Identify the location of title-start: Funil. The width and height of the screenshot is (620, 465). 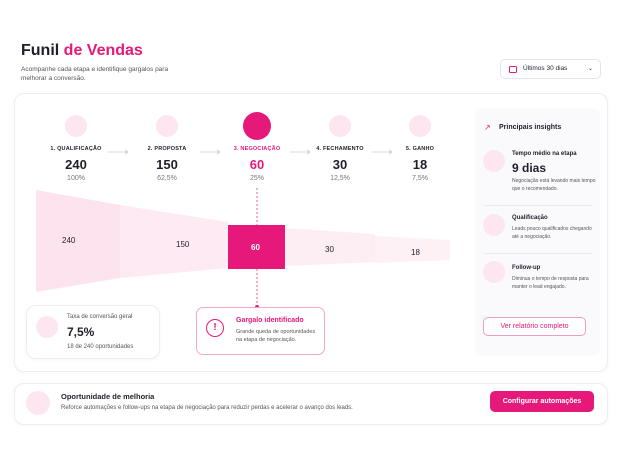
(40, 50).